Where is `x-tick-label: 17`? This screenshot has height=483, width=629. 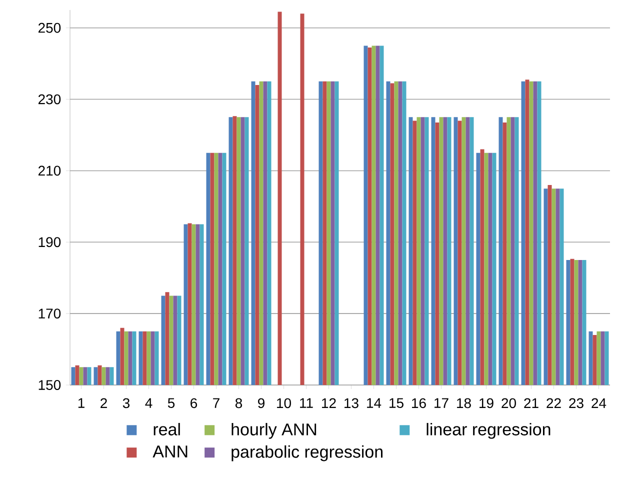 x-tick-label: 17 is located at coordinates (441, 403).